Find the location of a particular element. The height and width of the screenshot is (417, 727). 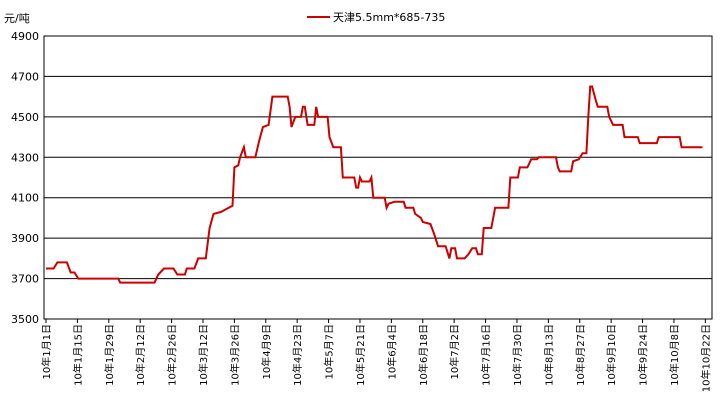

x-tick-label: 10年4月9日 is located at coordinates (266, 351).